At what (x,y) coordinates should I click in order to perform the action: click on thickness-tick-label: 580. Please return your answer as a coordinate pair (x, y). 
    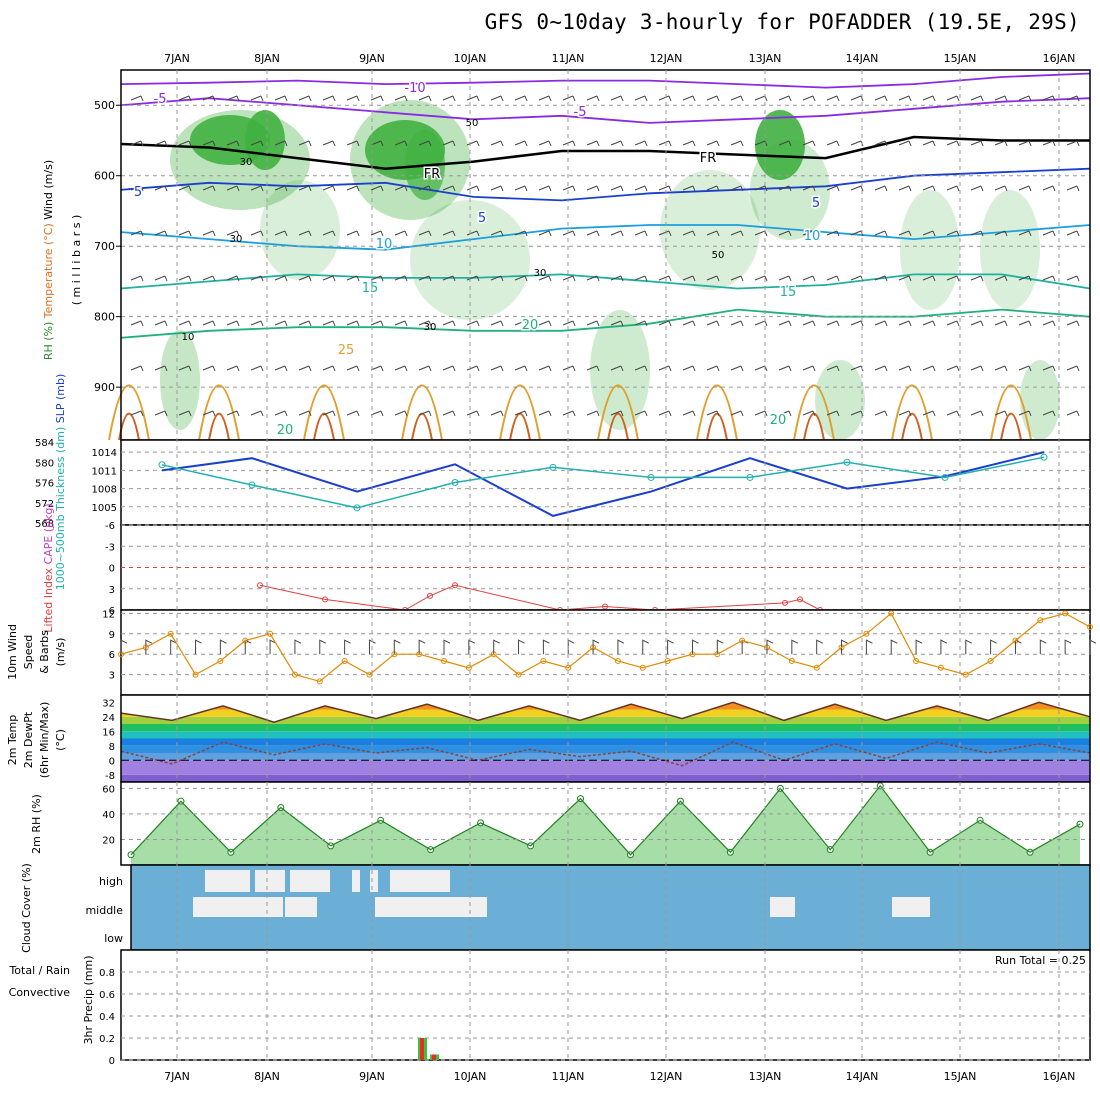
    Looking at the image, I should click on (44, 463).